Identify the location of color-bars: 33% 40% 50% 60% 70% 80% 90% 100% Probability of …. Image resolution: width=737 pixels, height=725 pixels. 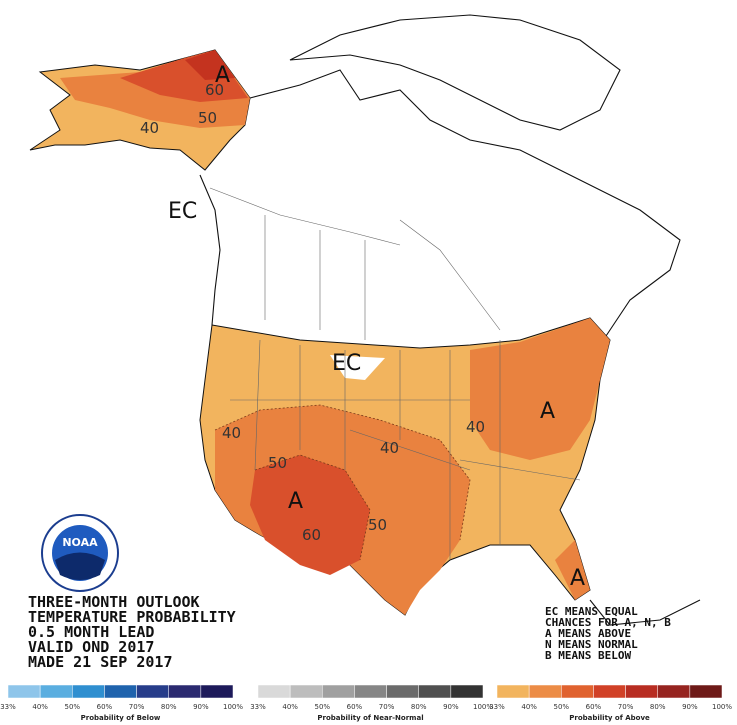
(366, 703).